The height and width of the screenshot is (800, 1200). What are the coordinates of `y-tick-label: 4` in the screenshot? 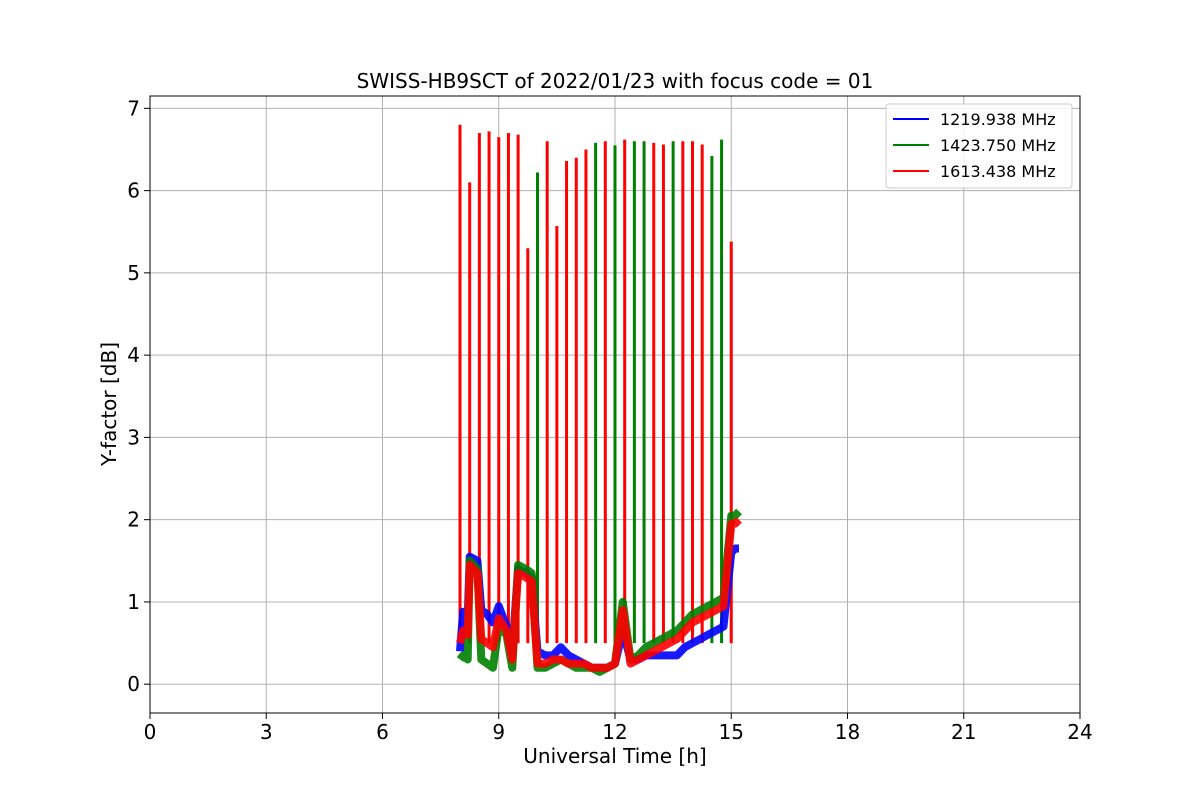 It's located at (133, 355).